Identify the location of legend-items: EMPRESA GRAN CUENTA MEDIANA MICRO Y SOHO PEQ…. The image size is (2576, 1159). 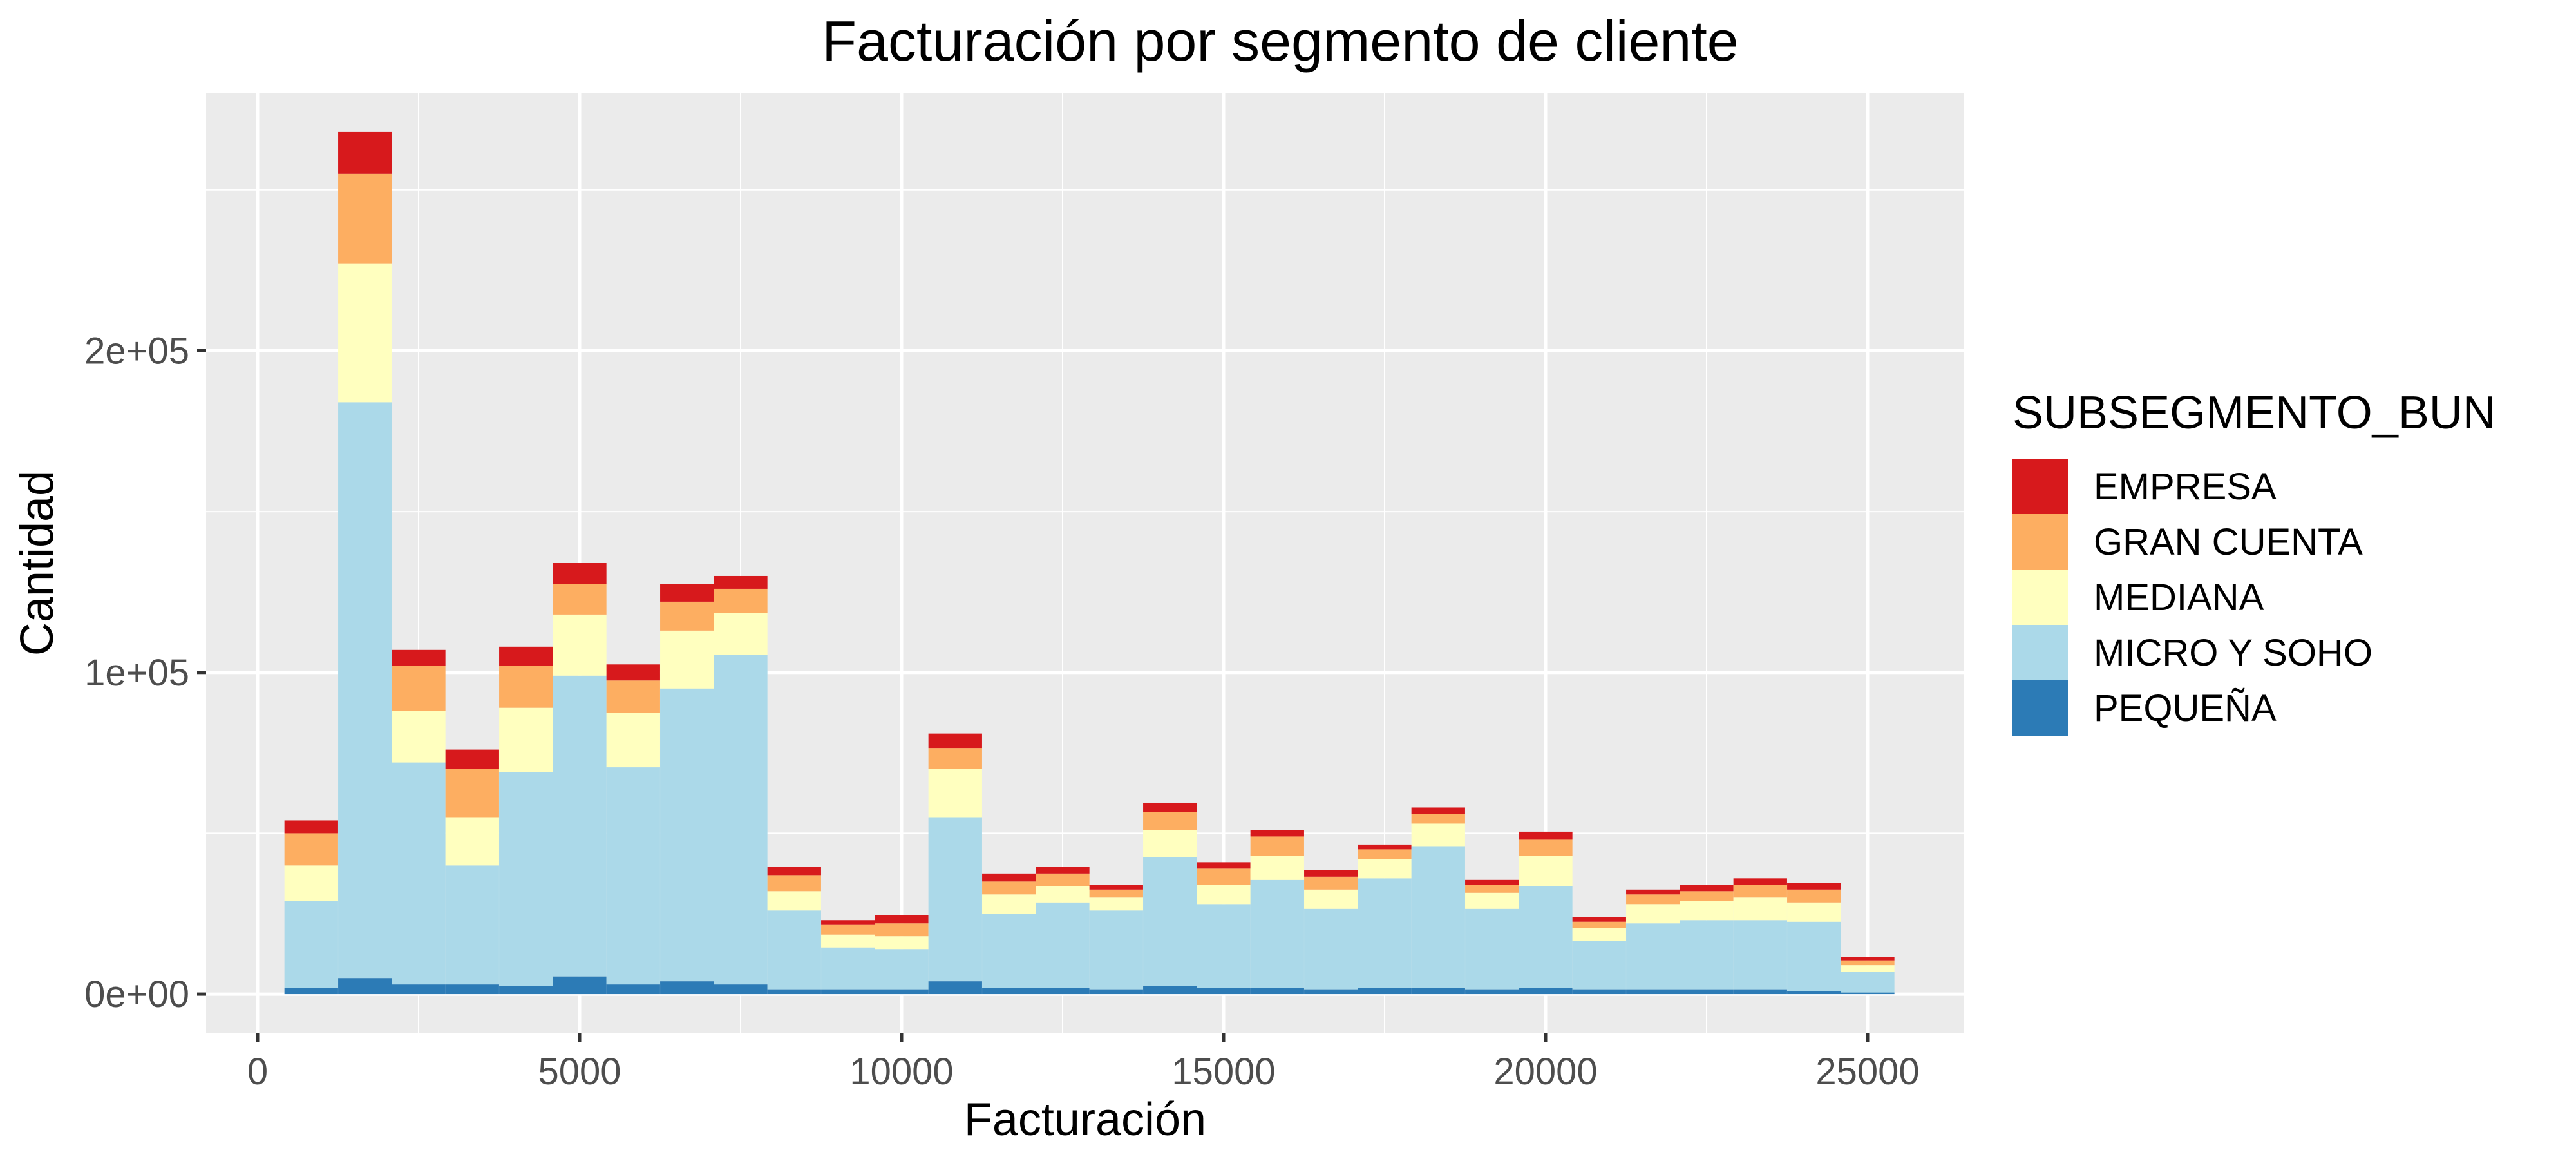
(2192, 597).